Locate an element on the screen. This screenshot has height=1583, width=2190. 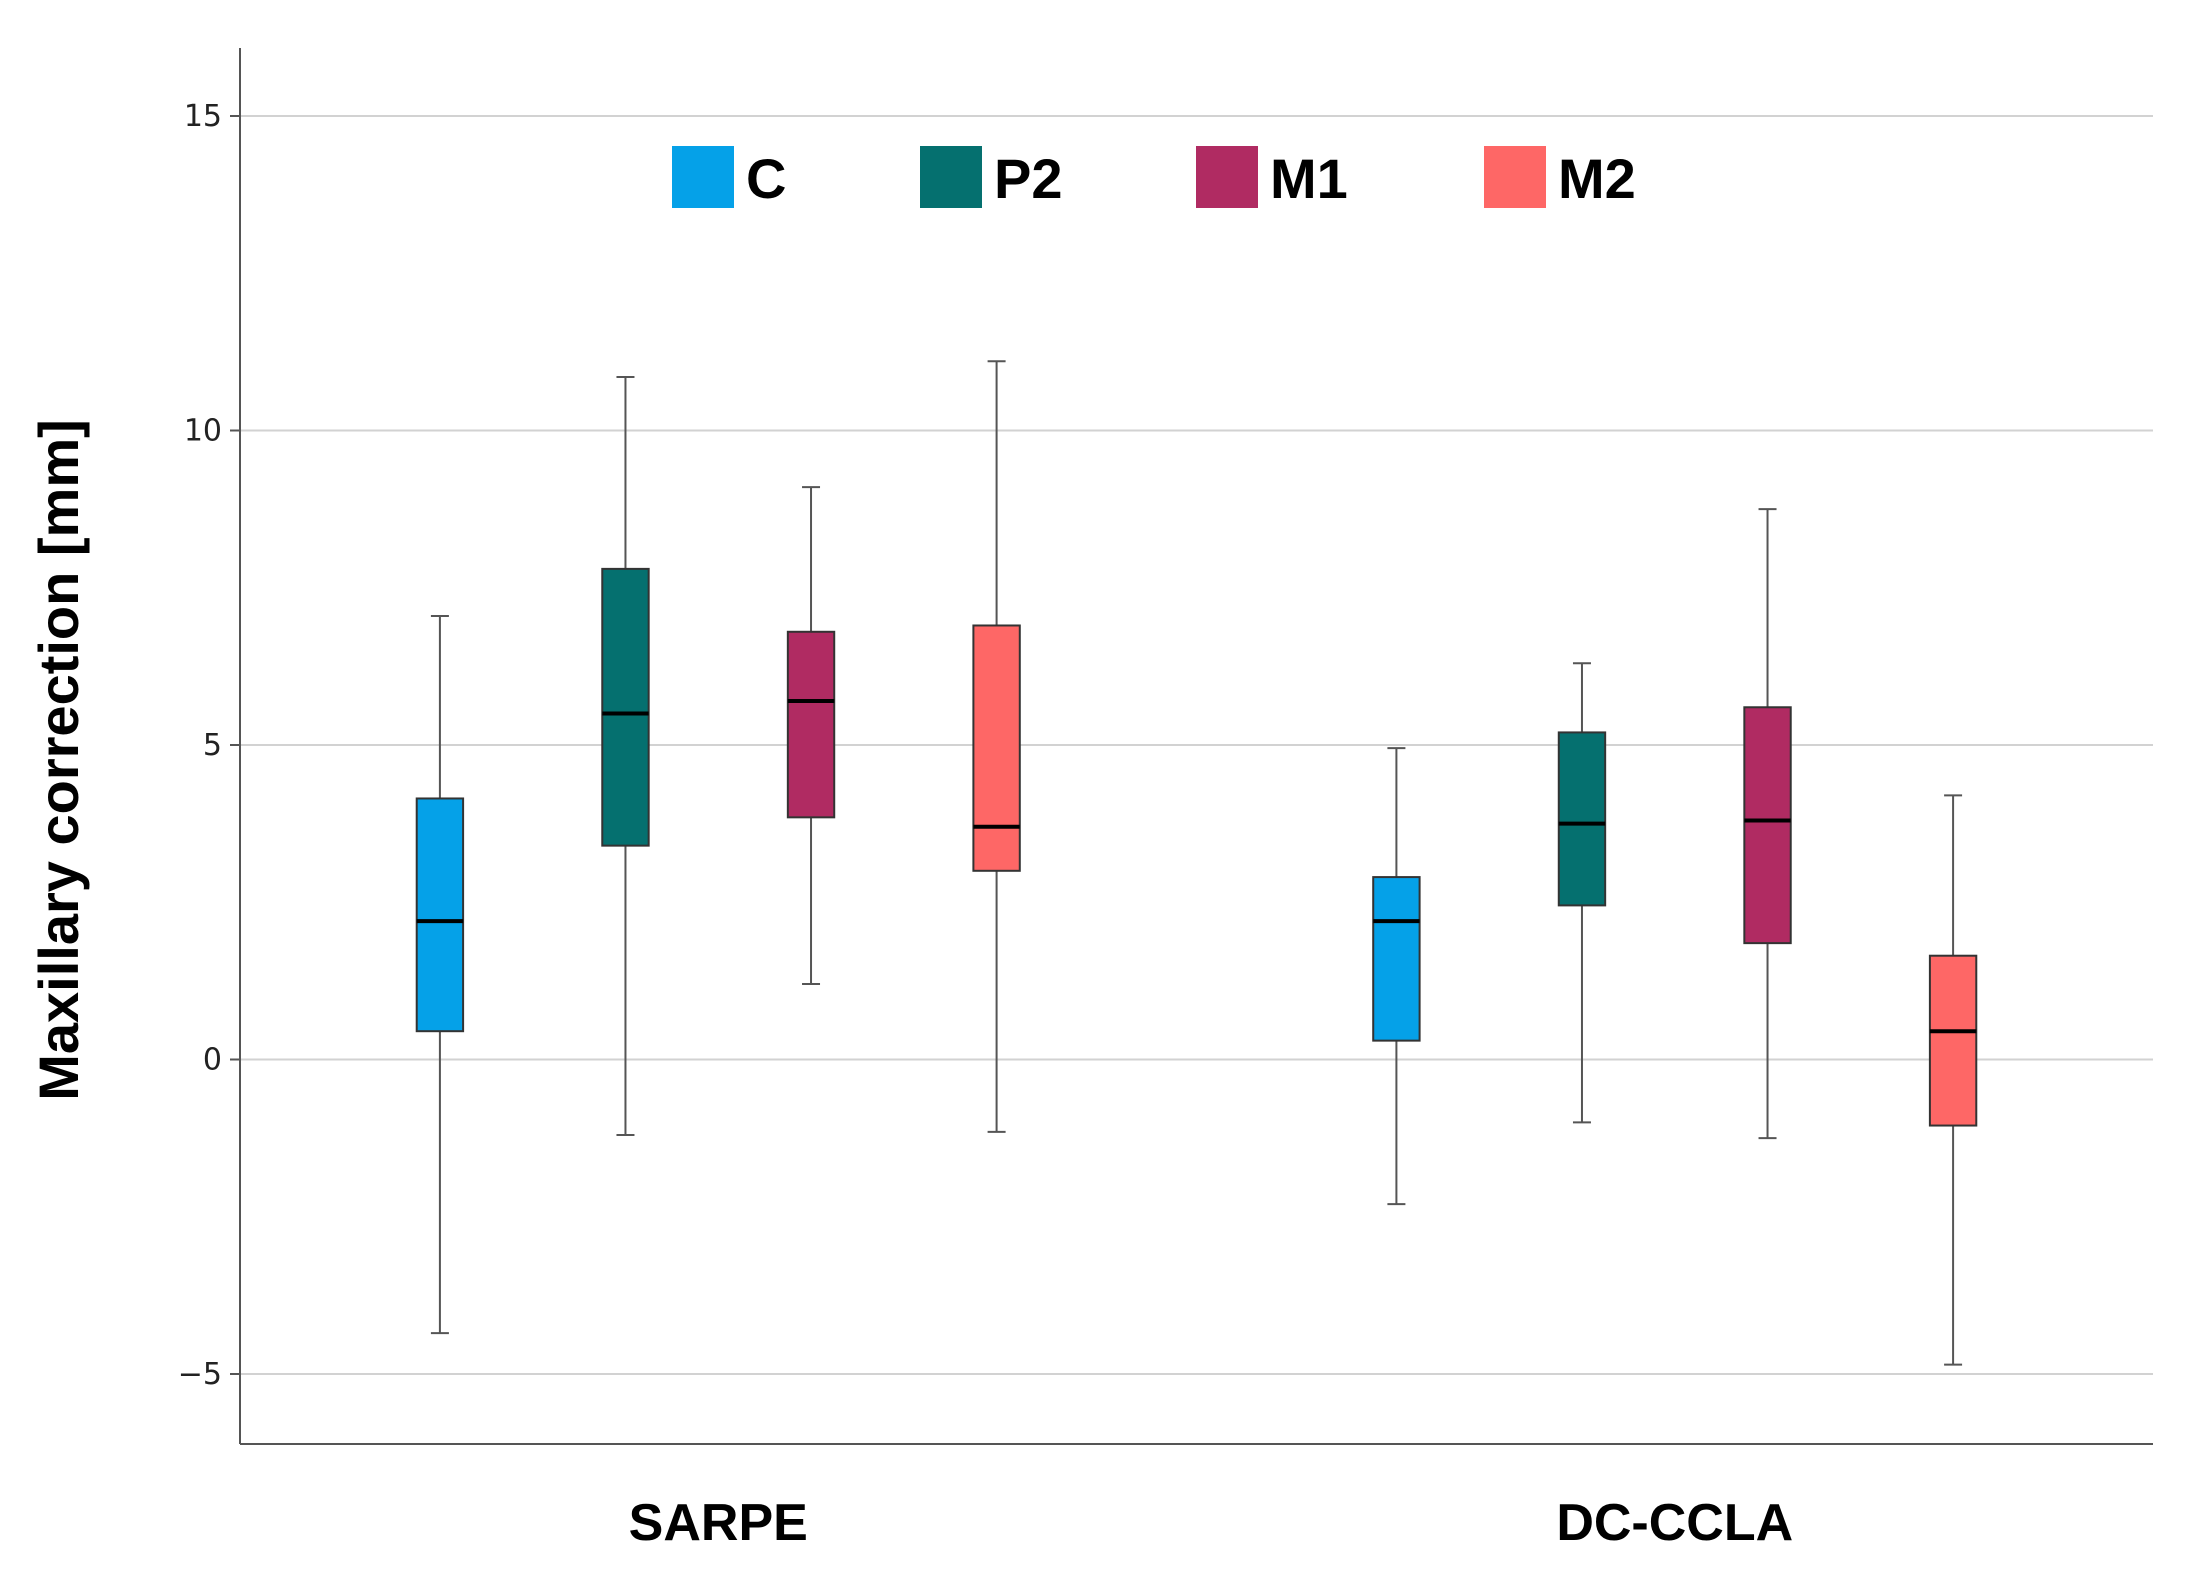
y-tick-label: 5 is located at coordinates (212, 745).